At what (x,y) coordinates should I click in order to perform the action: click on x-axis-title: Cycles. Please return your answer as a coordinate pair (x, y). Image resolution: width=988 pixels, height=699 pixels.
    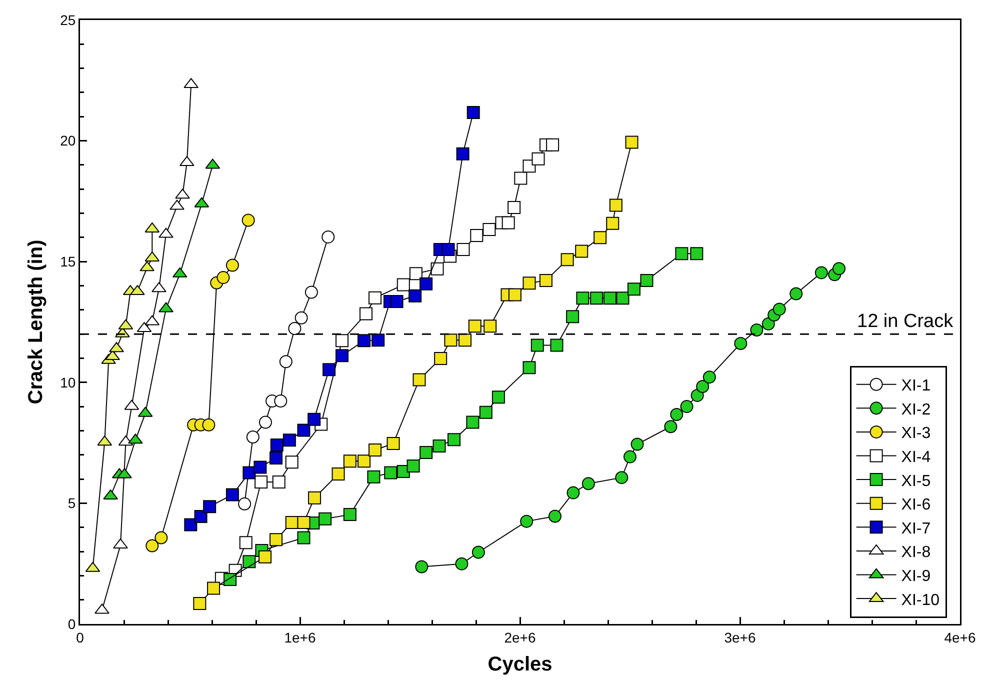
    Looking at the image, I should click on (520, 665).